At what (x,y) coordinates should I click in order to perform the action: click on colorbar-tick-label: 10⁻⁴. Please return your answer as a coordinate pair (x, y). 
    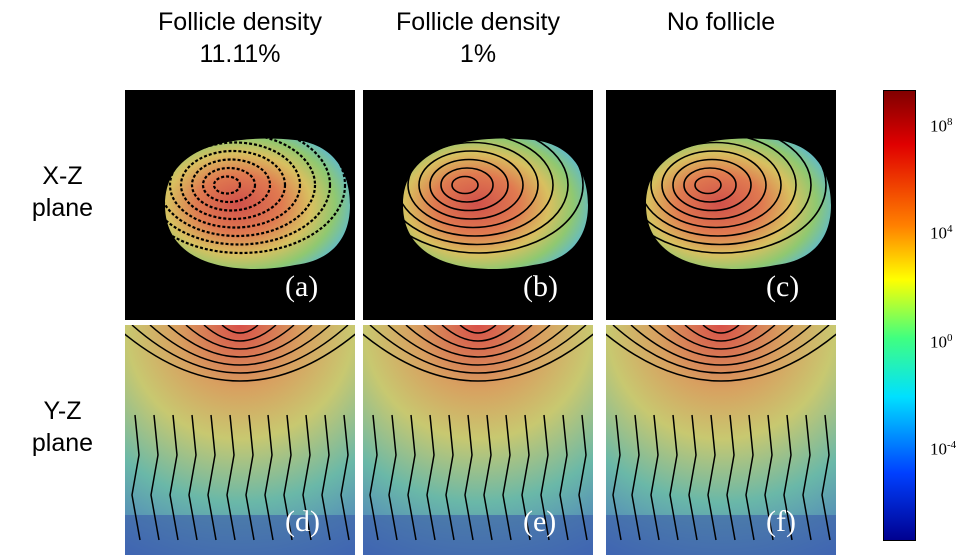
    Looking at the image, I should click on (943, 449).